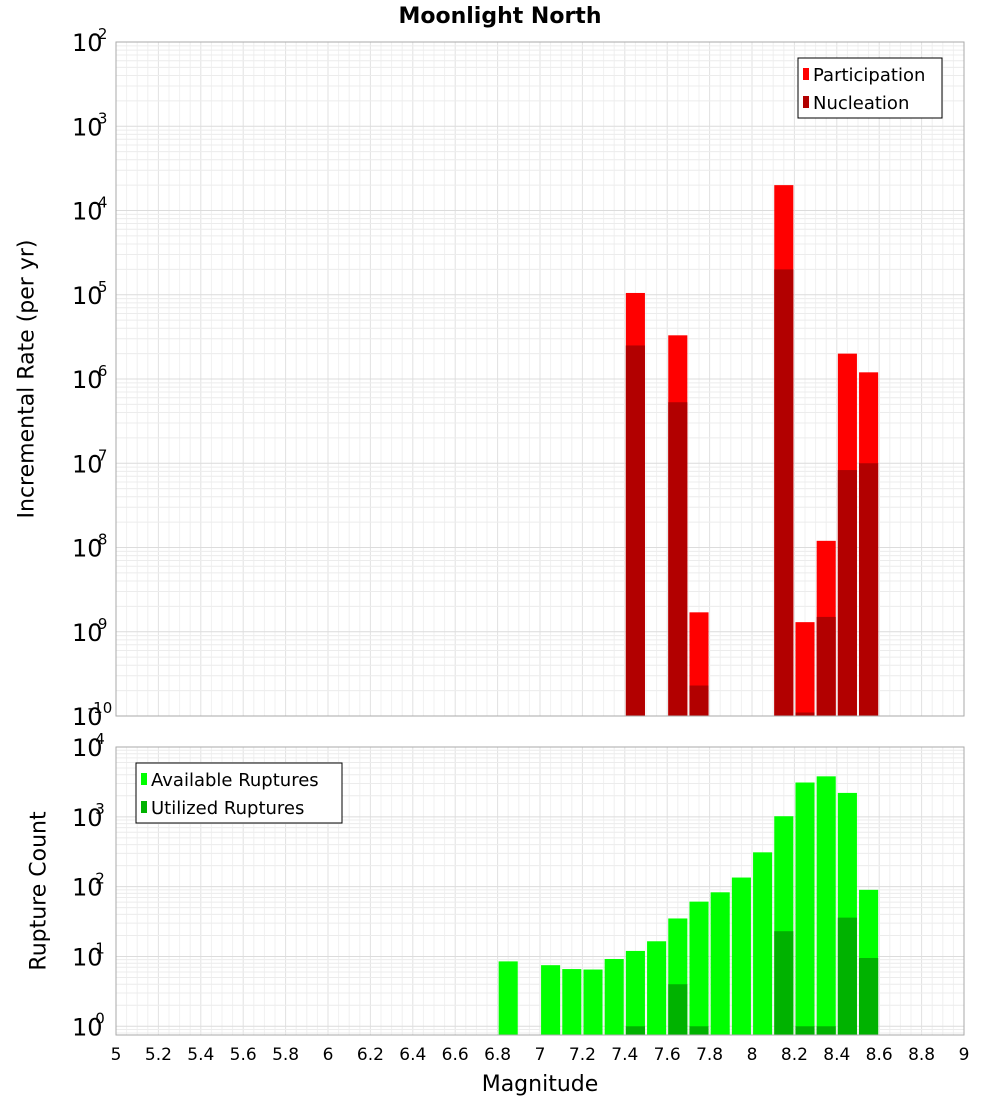  What do you see at coordinates (499, 16) in the screenshot?
I see `chart-title: Moonlight North` at bounding box center [499, 16].